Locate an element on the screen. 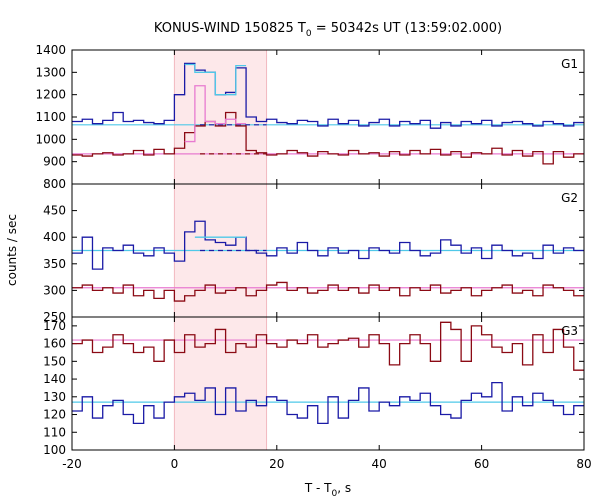  panel-g3-y-tick-label: 120 is located at coordinates (54, 415).